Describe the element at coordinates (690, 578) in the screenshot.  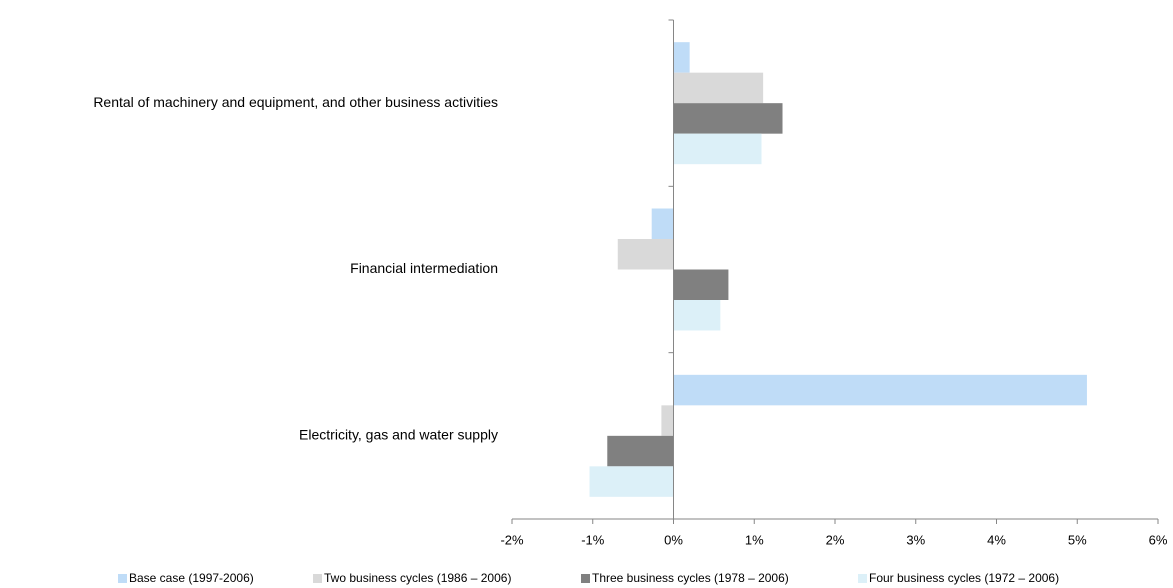
I see `legend-label: Three business cycles (1978 – 2006)` at that location.